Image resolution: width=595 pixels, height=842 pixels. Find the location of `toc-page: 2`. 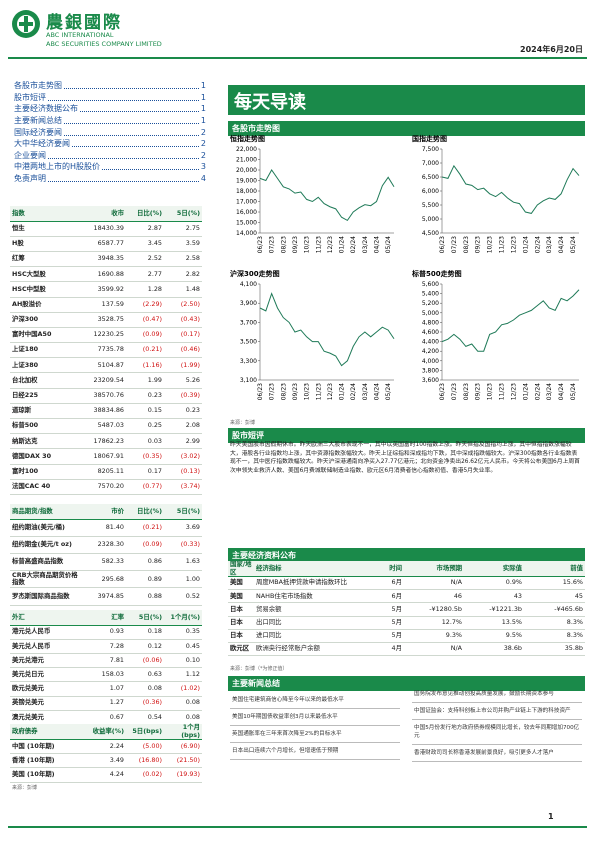

toc-page: 2 is located at coordinates (203, 144).